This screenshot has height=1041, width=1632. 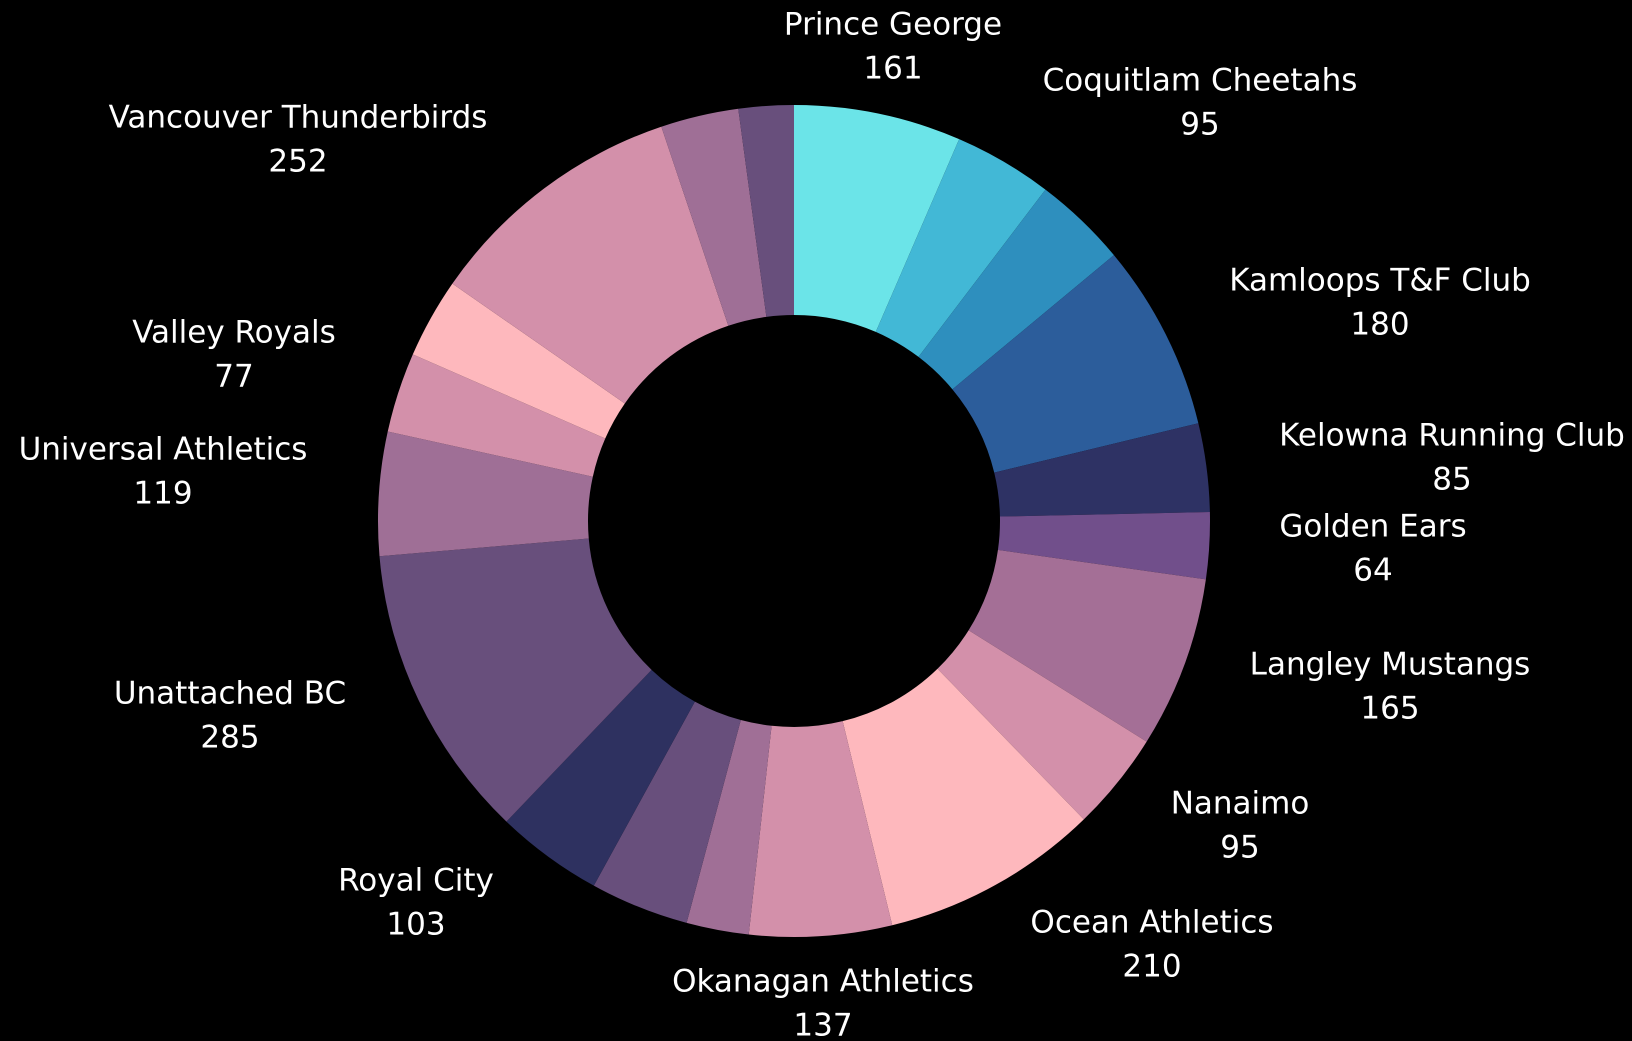 I want to click on slice-label: Coquitlam Cheetahs 95, so click(x=1200, y=103).